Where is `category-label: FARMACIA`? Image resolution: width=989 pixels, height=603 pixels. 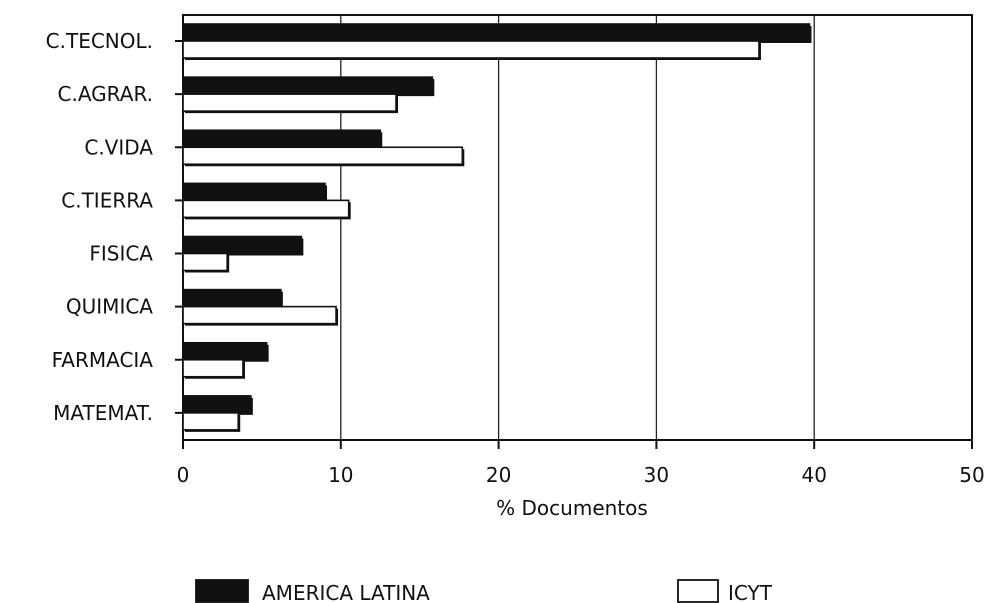 category-label: FARMACIA is located at coordinates (103, 360).